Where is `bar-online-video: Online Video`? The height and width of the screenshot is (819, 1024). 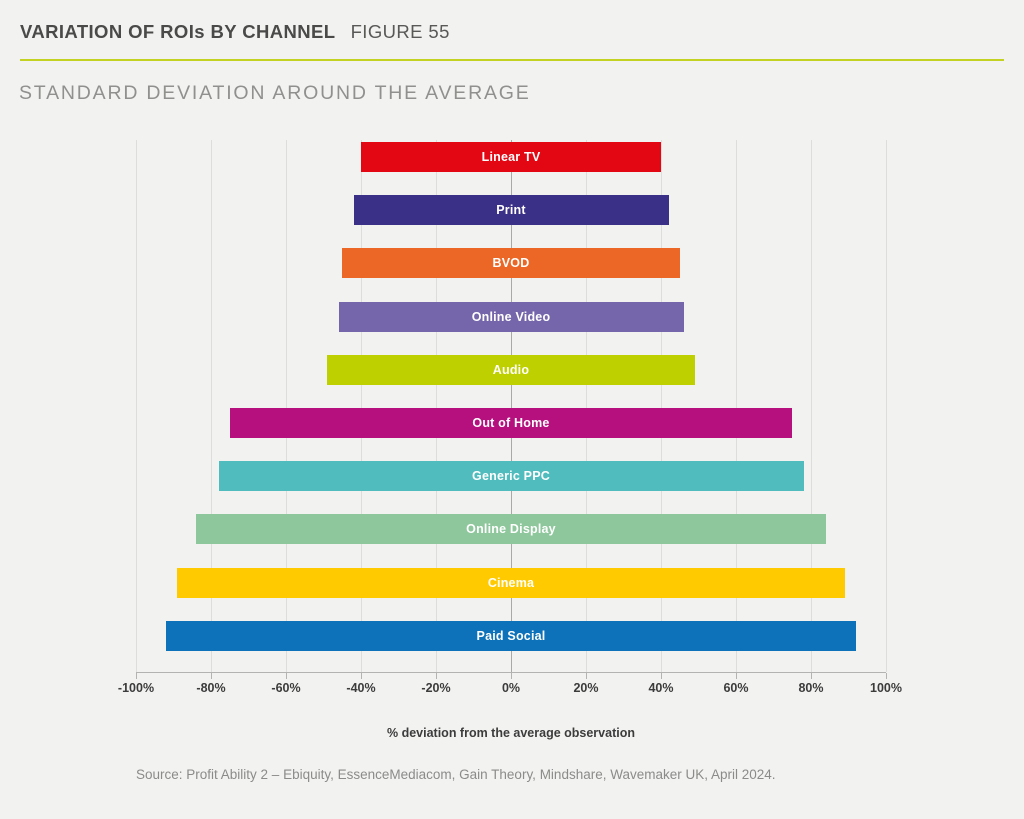
bar-online-video: Online Video is located at coordinates (511, 316).